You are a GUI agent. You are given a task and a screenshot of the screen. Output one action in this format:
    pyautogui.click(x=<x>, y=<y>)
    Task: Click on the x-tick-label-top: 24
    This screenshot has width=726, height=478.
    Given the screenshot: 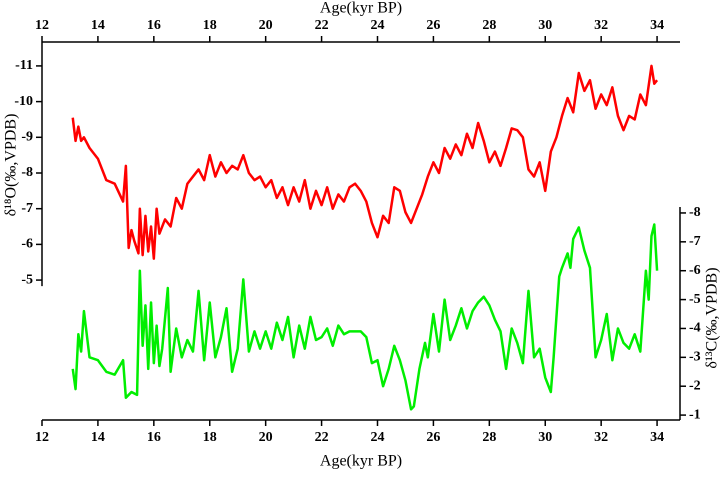 What is the action you would take?
    pyautogui.click(x=377, y=25)
    